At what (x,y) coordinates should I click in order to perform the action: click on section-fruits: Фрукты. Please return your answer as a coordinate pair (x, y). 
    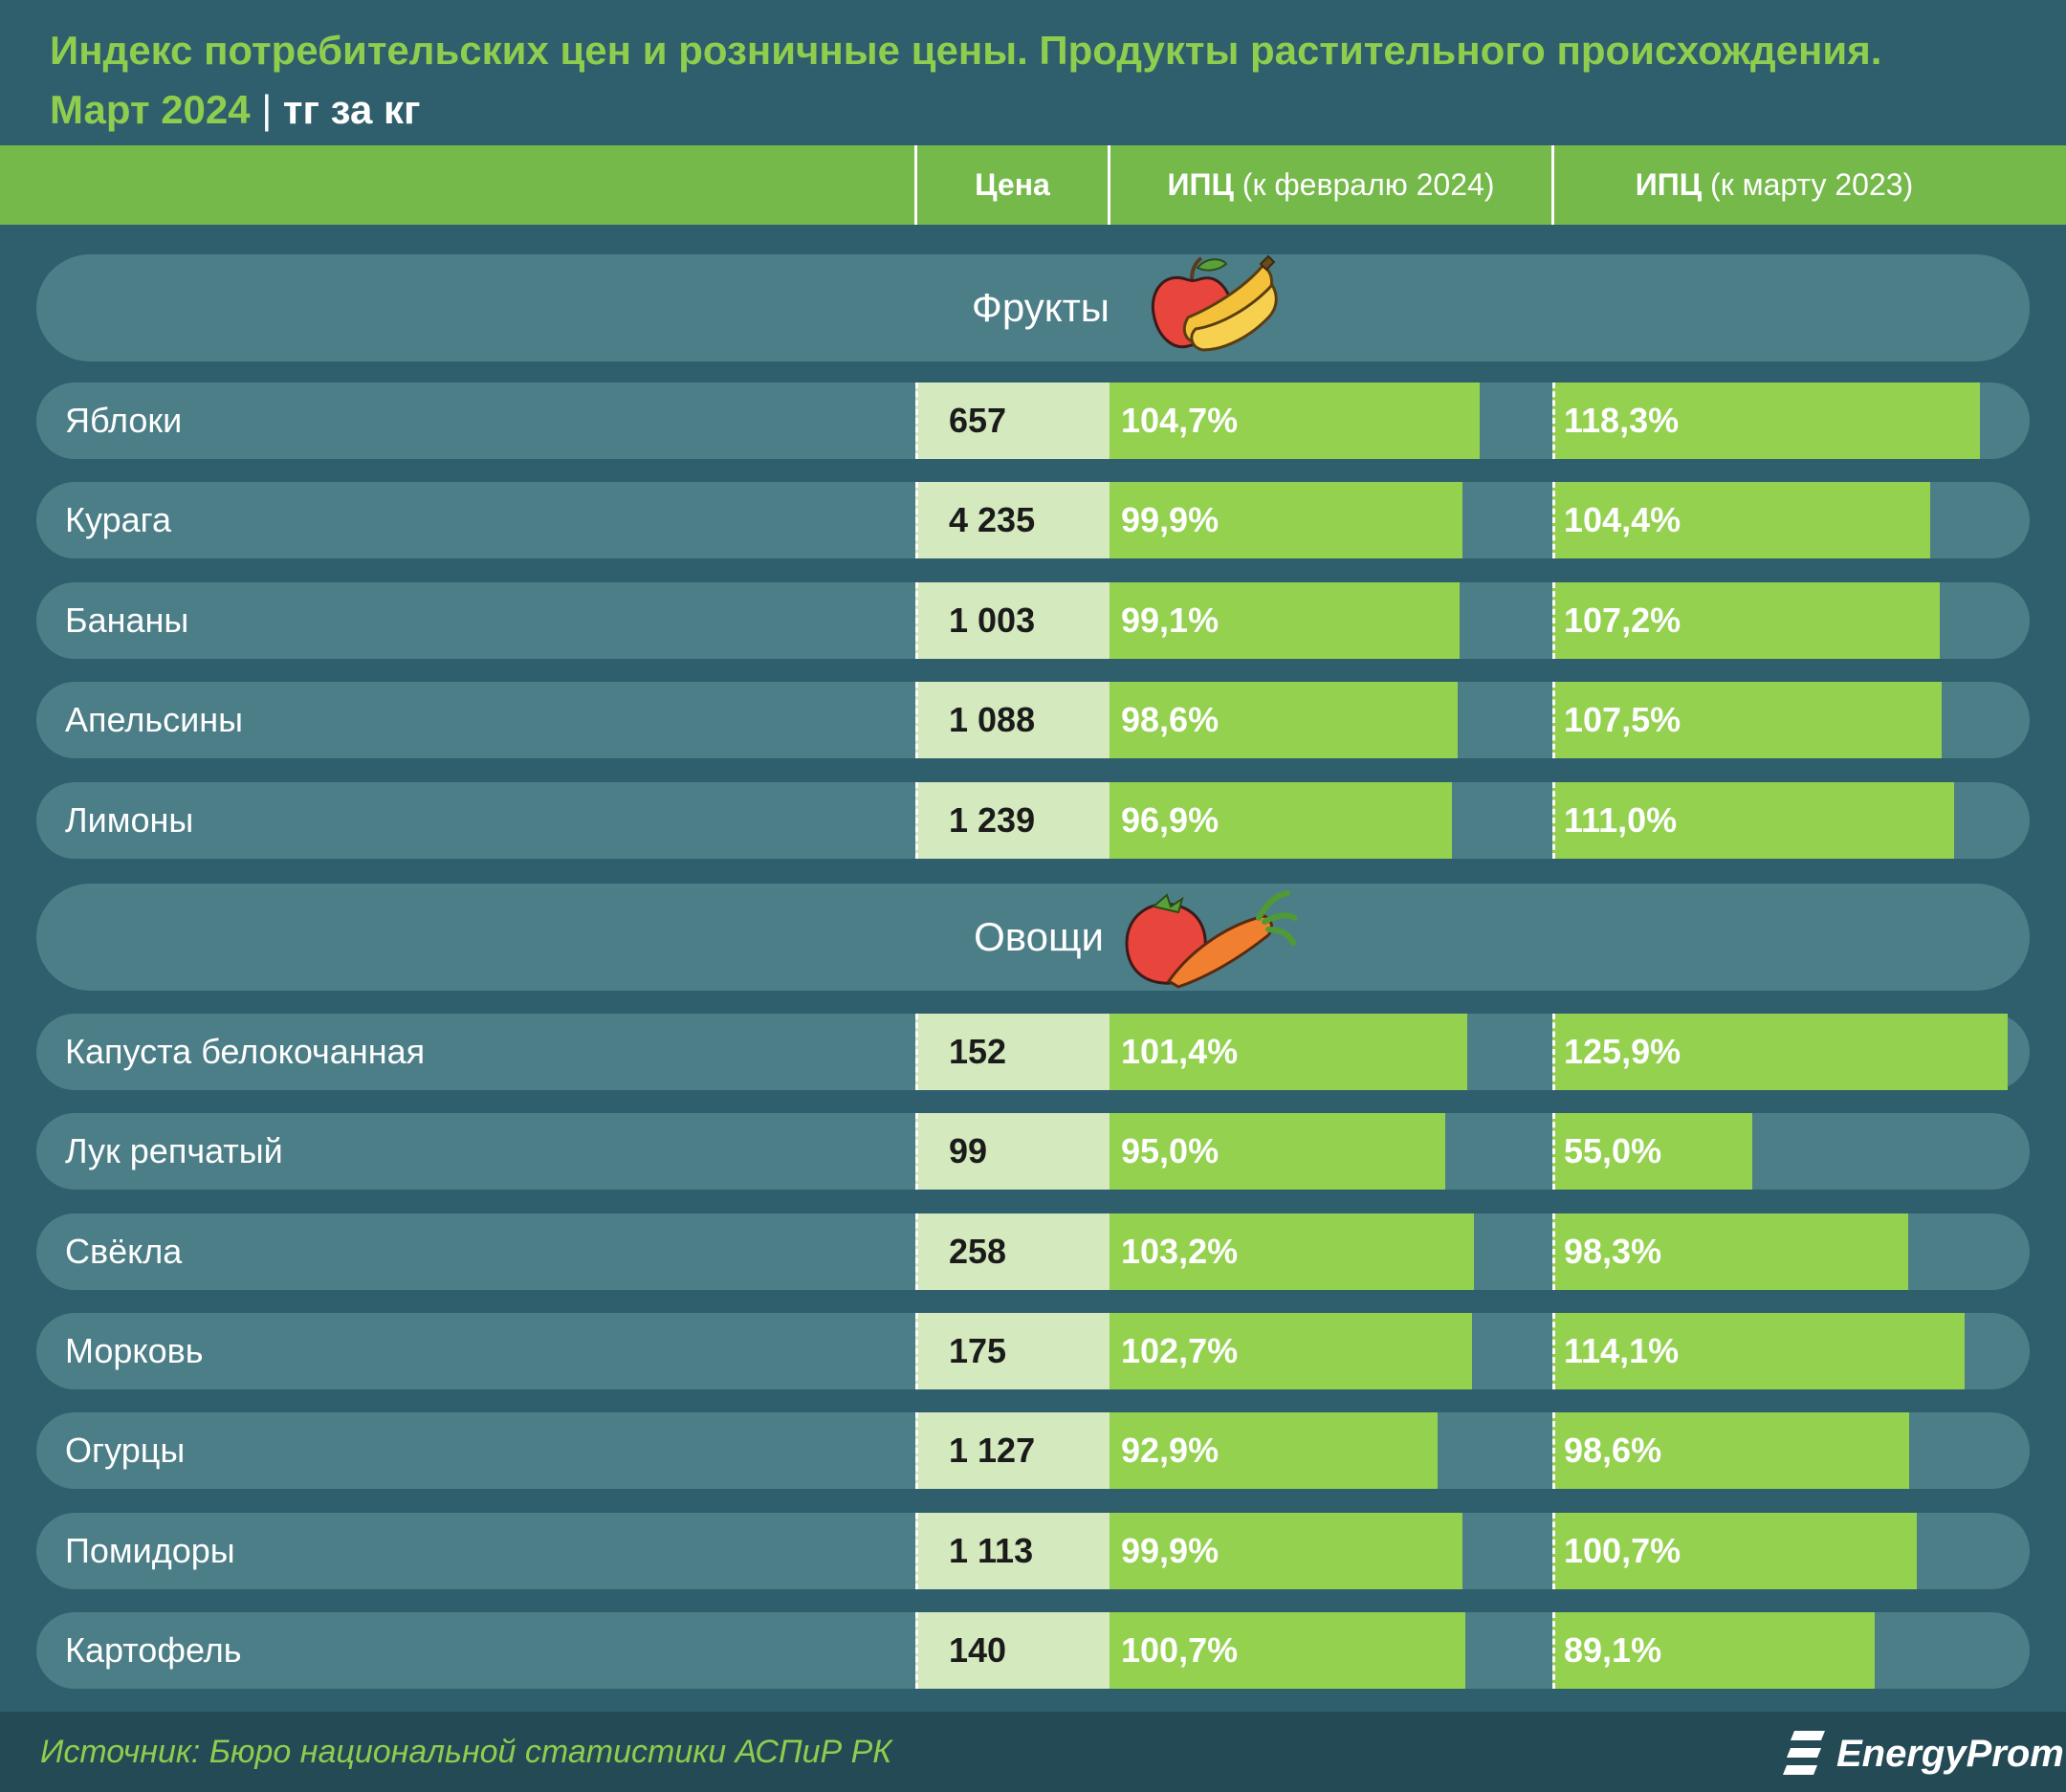
    Looking at the image, I should click on (1033, 307).